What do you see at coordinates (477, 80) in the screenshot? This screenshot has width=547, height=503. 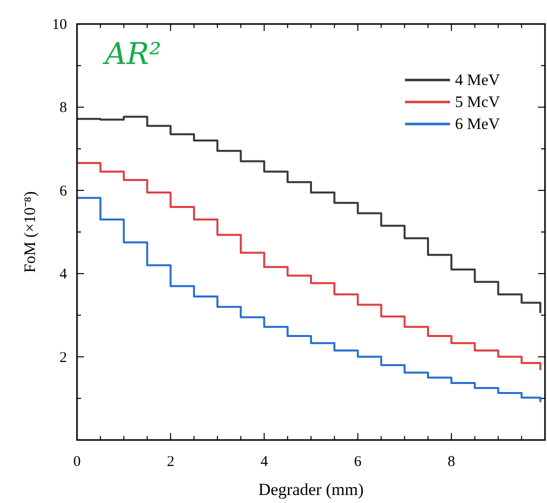 I see `legend-label: 4 MeV` at bounding box center [477, 80].